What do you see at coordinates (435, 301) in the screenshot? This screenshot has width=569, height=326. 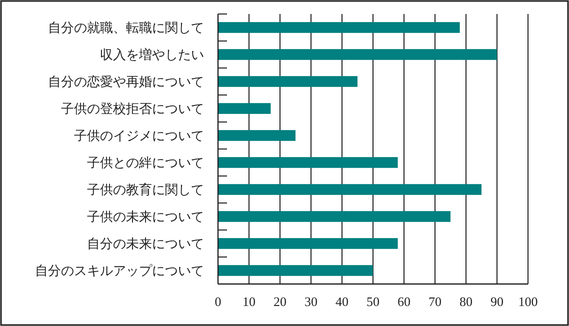 I see `x-tick-label: 70` at bounding box center [435, 301].